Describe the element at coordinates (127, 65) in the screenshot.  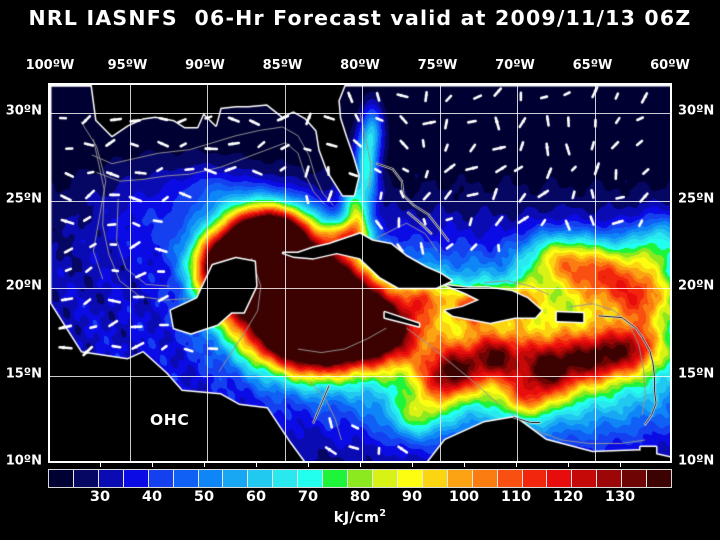
I see `lon-tick-label: 95ºW` at that location.